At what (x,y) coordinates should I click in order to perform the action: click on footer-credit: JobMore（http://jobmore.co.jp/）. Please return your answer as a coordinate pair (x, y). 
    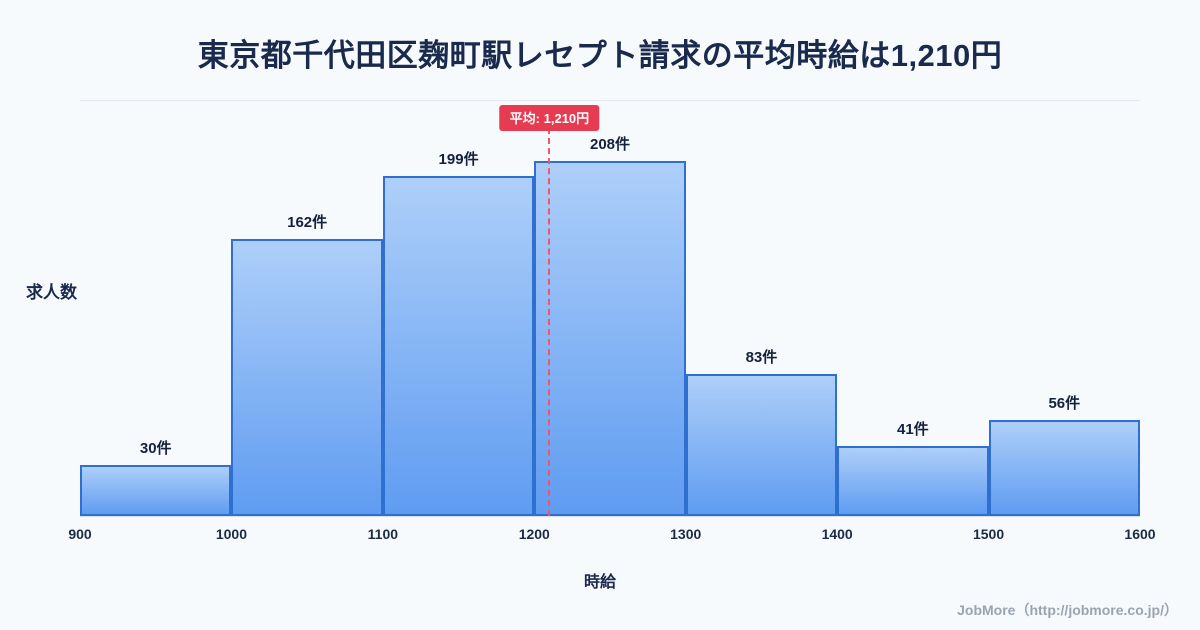
    Looking at the image, I should click on (1067, 610).